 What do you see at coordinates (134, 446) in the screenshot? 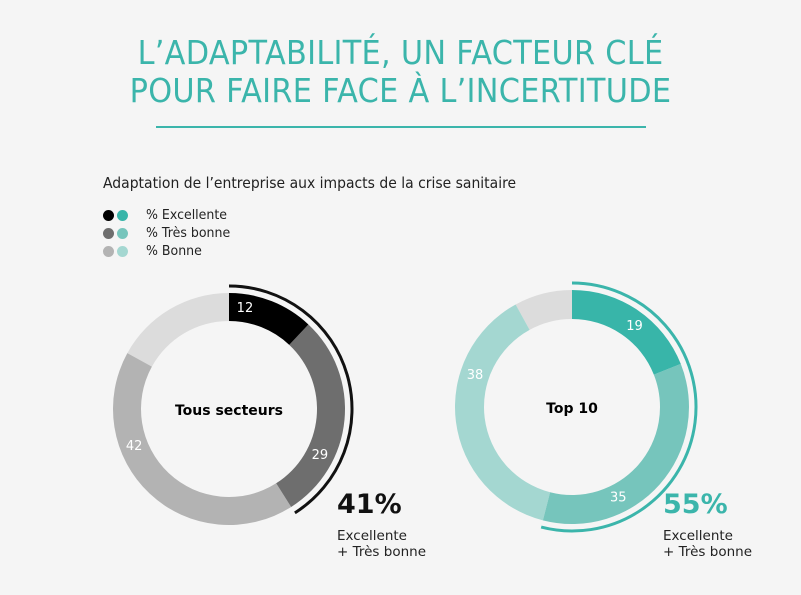
I see `segment-value-label: 42` at bounding box center [134, 446].